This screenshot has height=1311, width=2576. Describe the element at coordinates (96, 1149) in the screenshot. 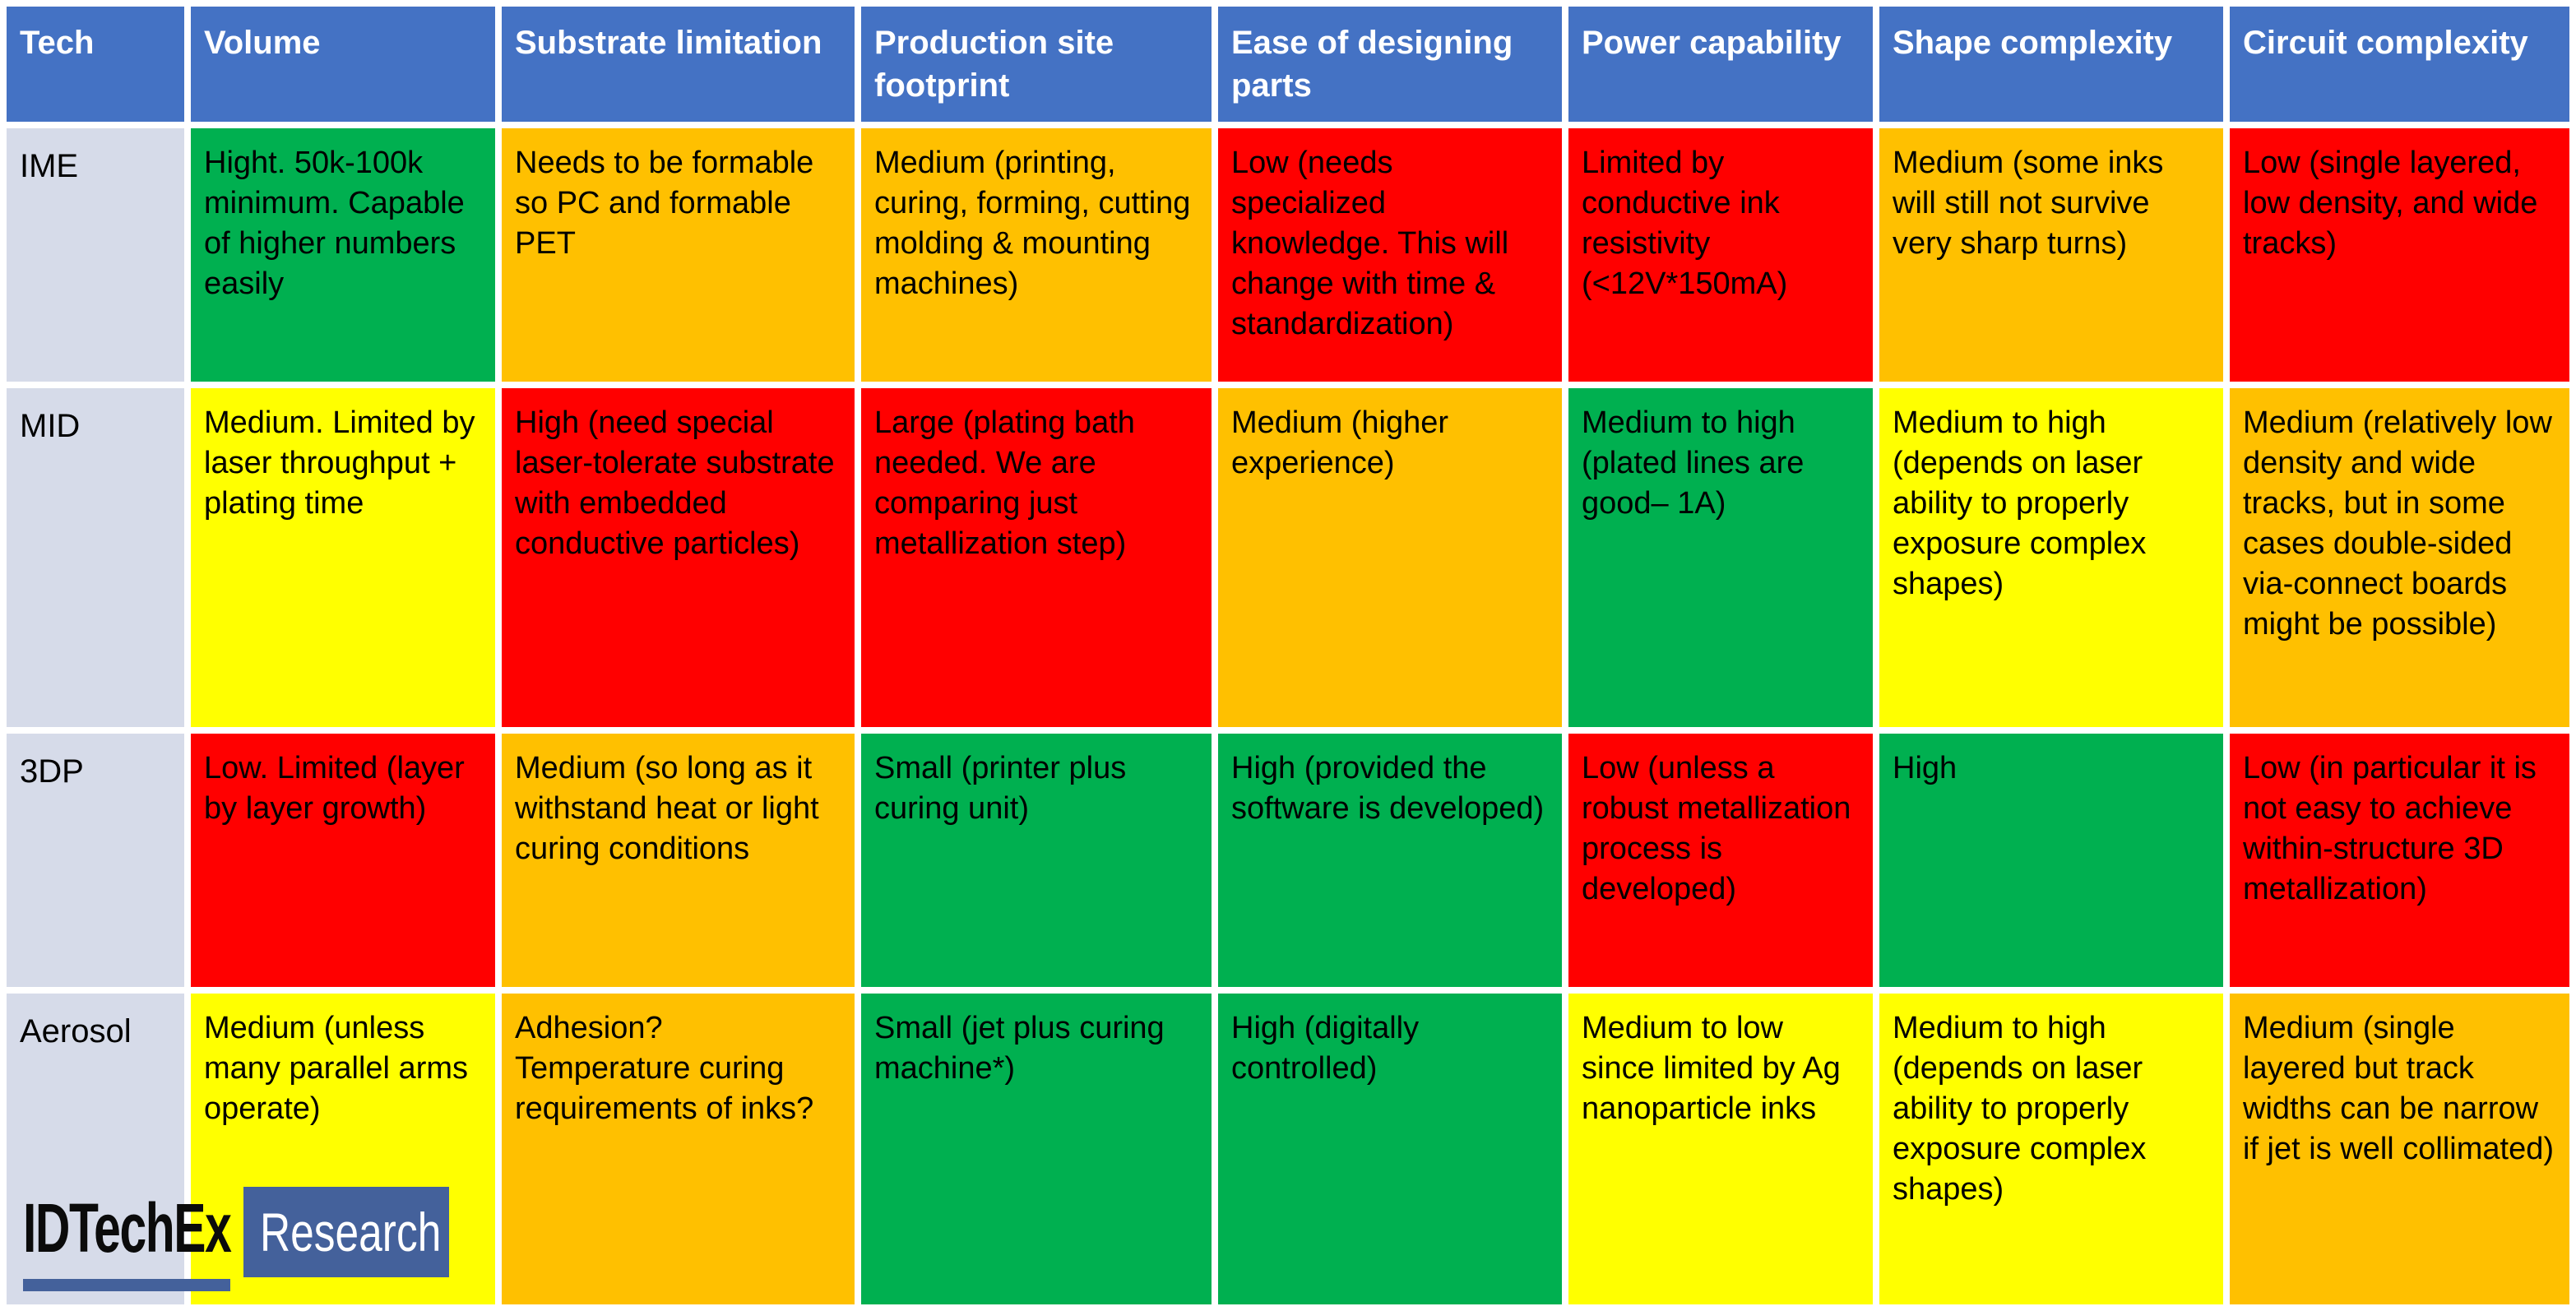

I see `row-header-aerosol: Aerosol` at that location.